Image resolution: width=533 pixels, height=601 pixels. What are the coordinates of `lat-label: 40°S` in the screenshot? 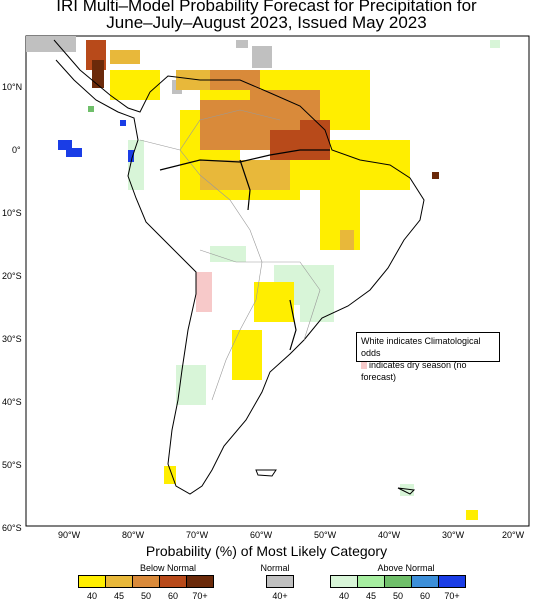 It's located at (12, 402).